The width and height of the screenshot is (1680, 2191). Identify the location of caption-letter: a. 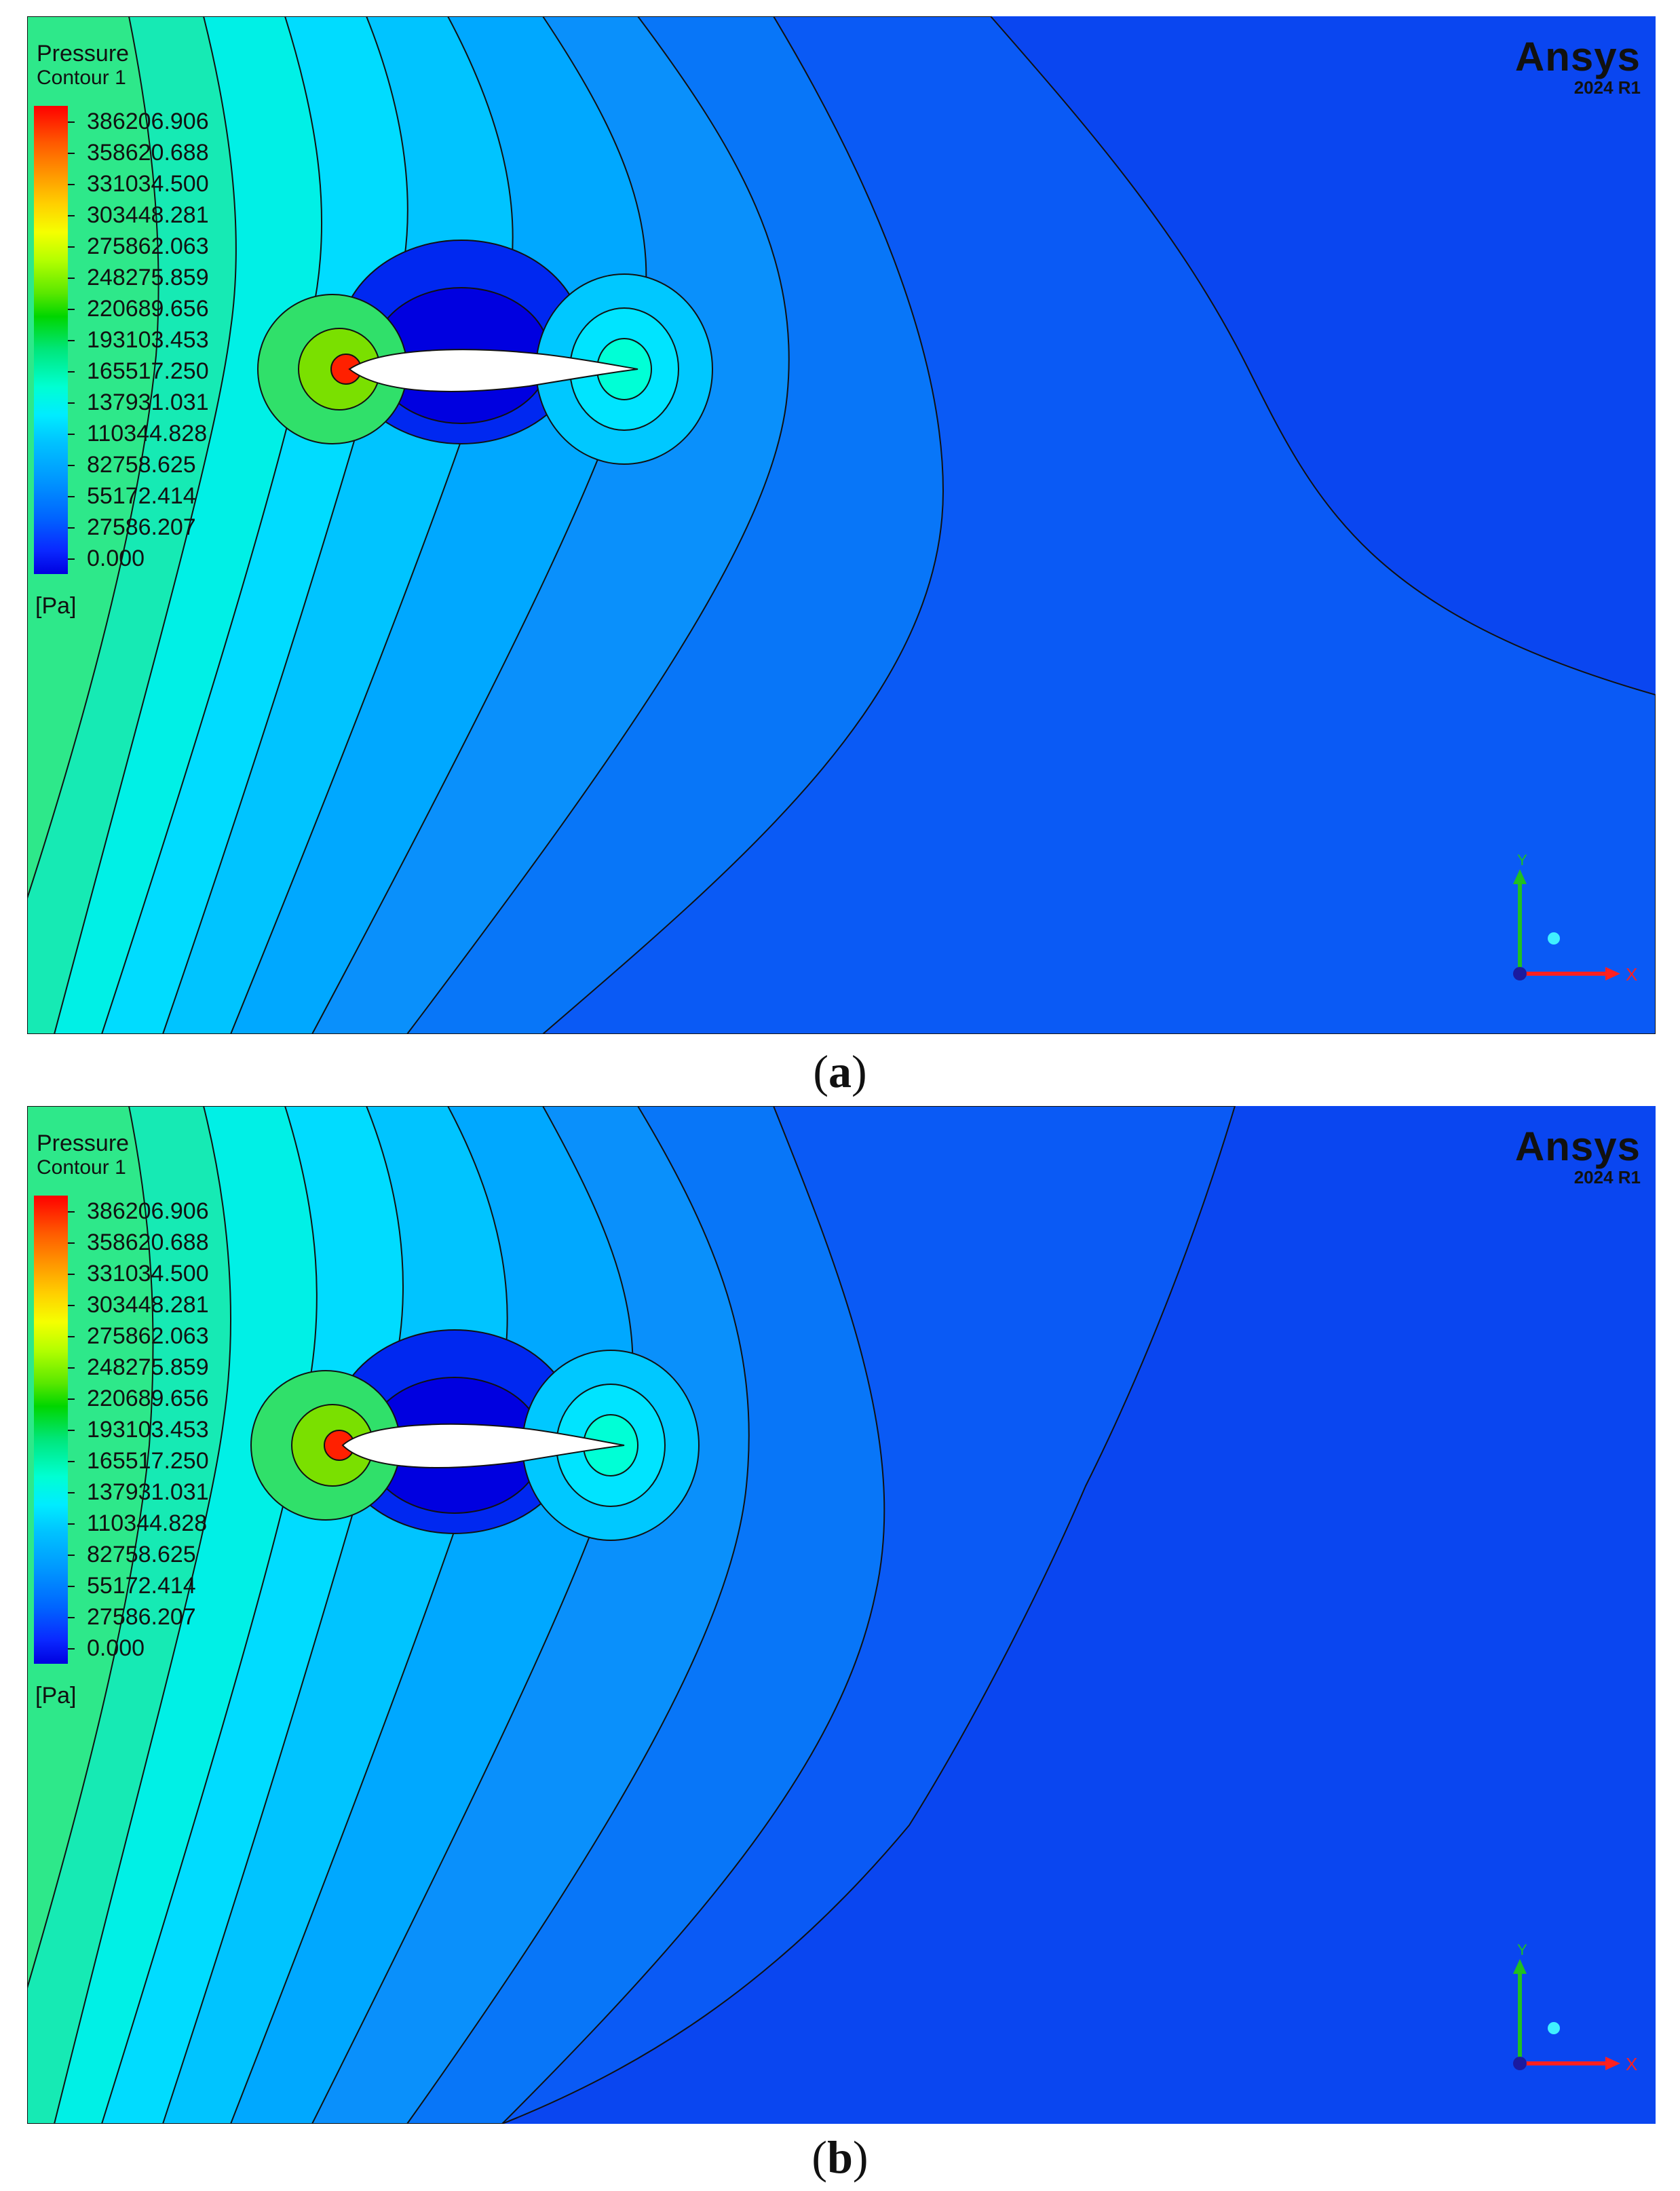
(840, 1072).